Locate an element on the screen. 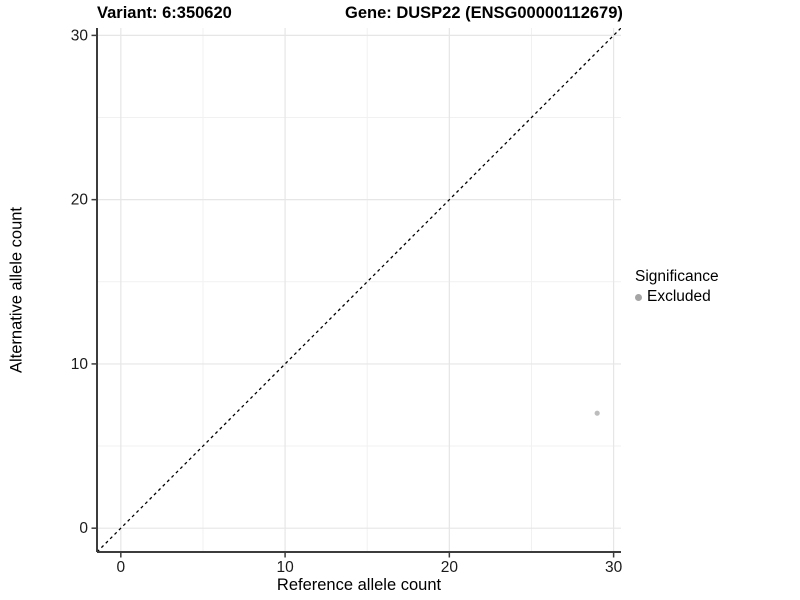 The height and width of the screenshot is (600, 800). y-tick-label: 30 is located at coordinates (80, 35).